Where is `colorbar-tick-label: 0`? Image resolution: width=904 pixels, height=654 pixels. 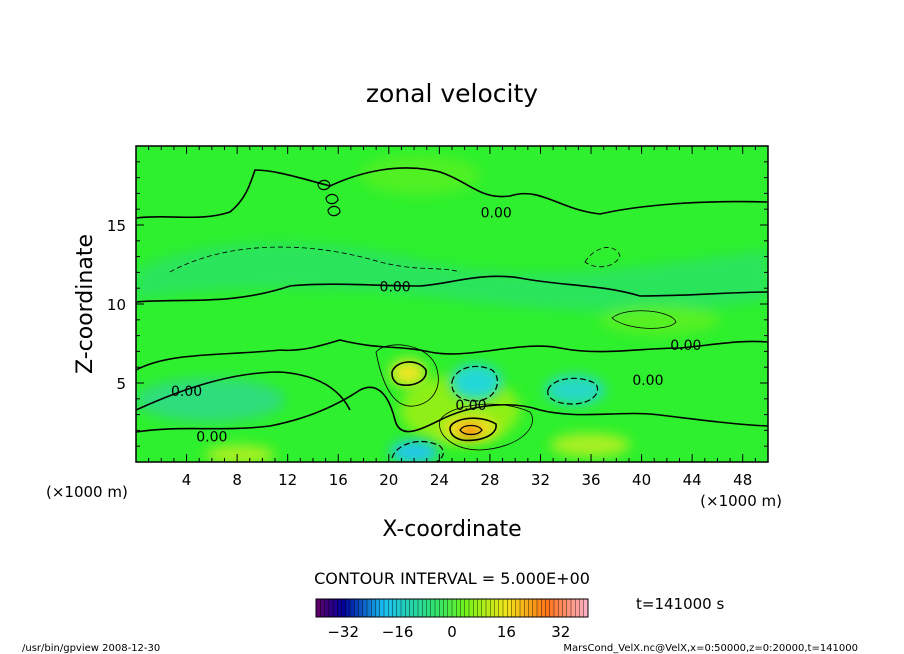
colorbar-tick-label: 0 is located at coordinates (452, 632).